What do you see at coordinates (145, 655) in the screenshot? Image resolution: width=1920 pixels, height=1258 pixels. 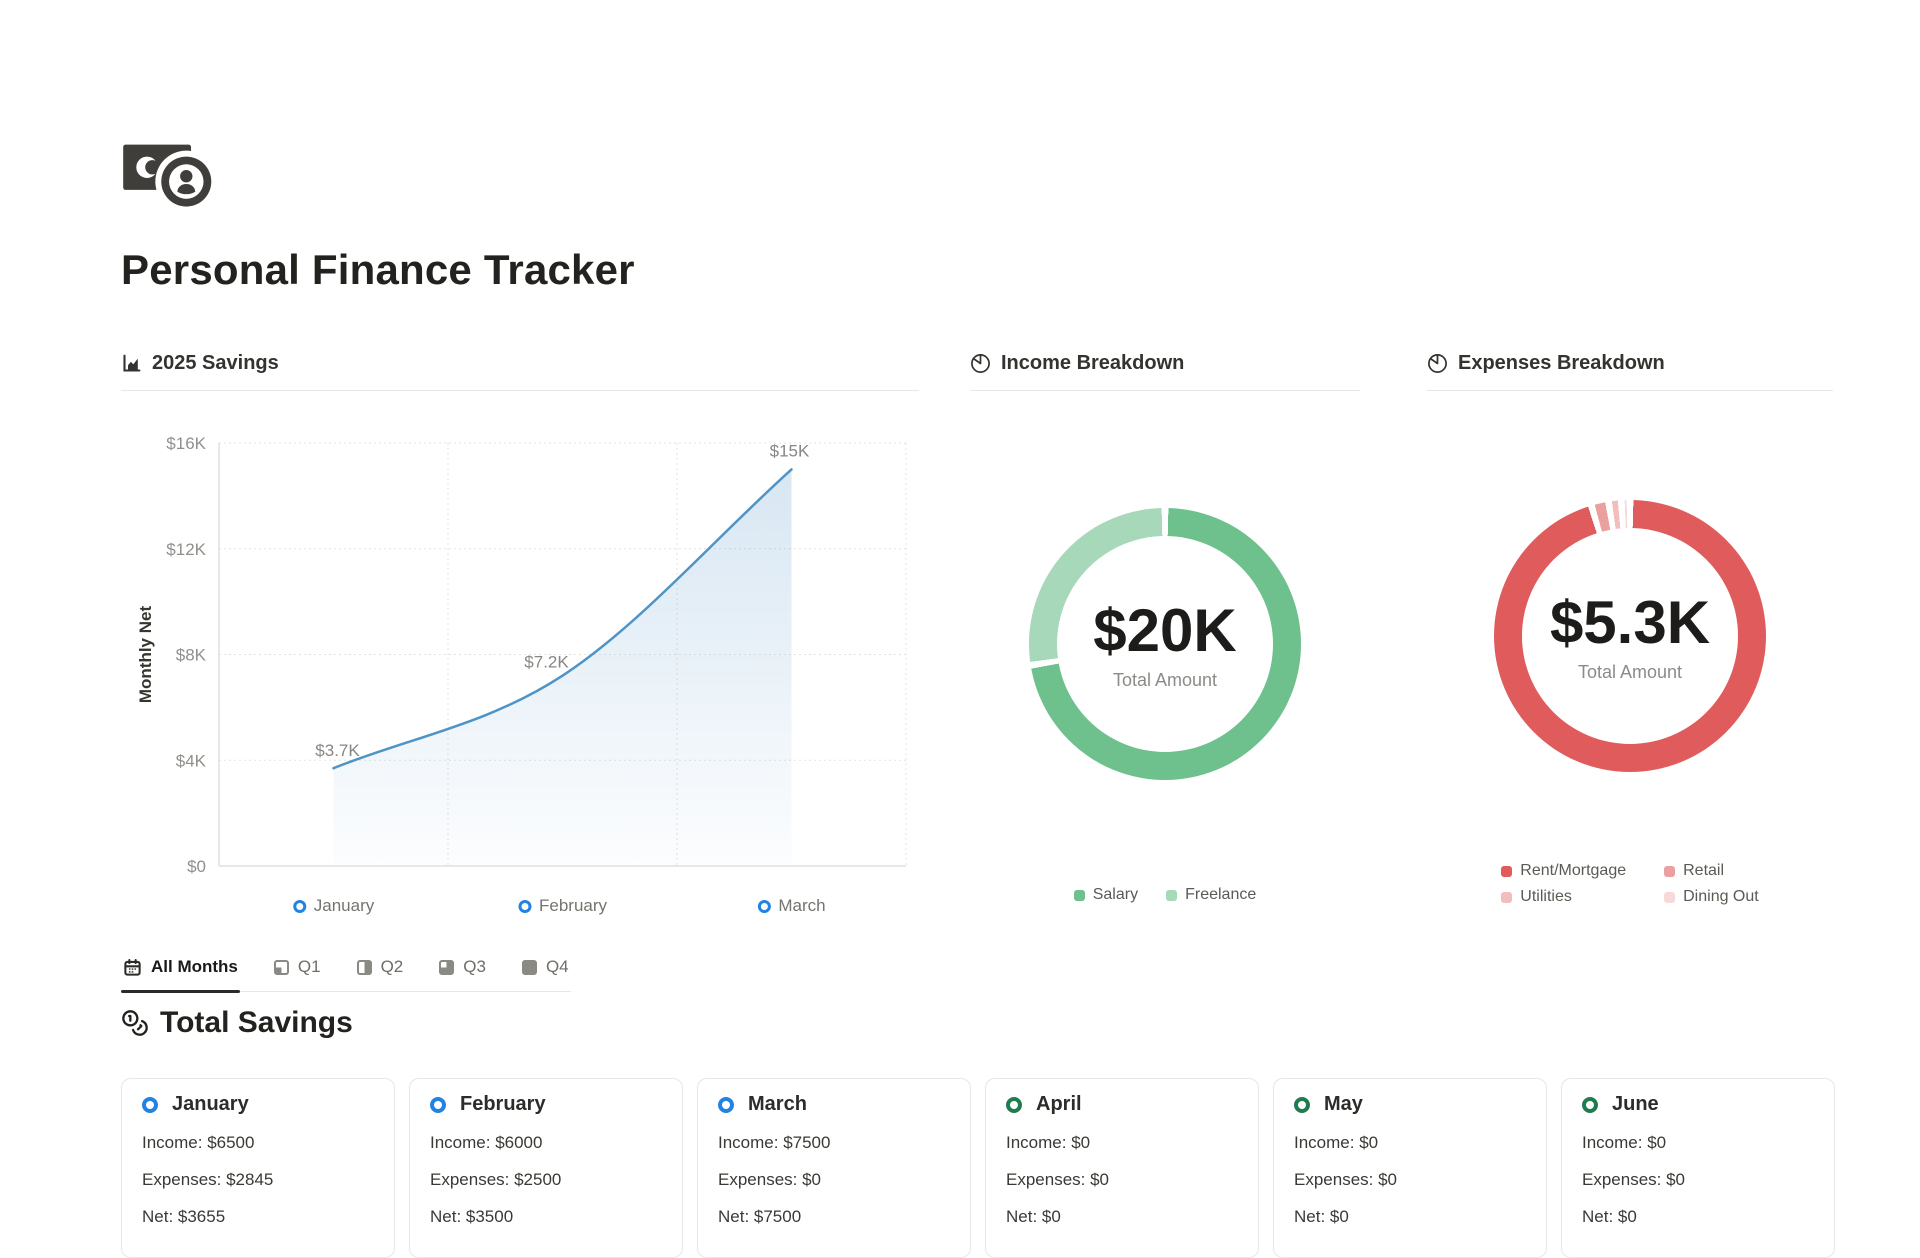 I see `svg-text: Monthly Net` at bounding box center [145, 655].